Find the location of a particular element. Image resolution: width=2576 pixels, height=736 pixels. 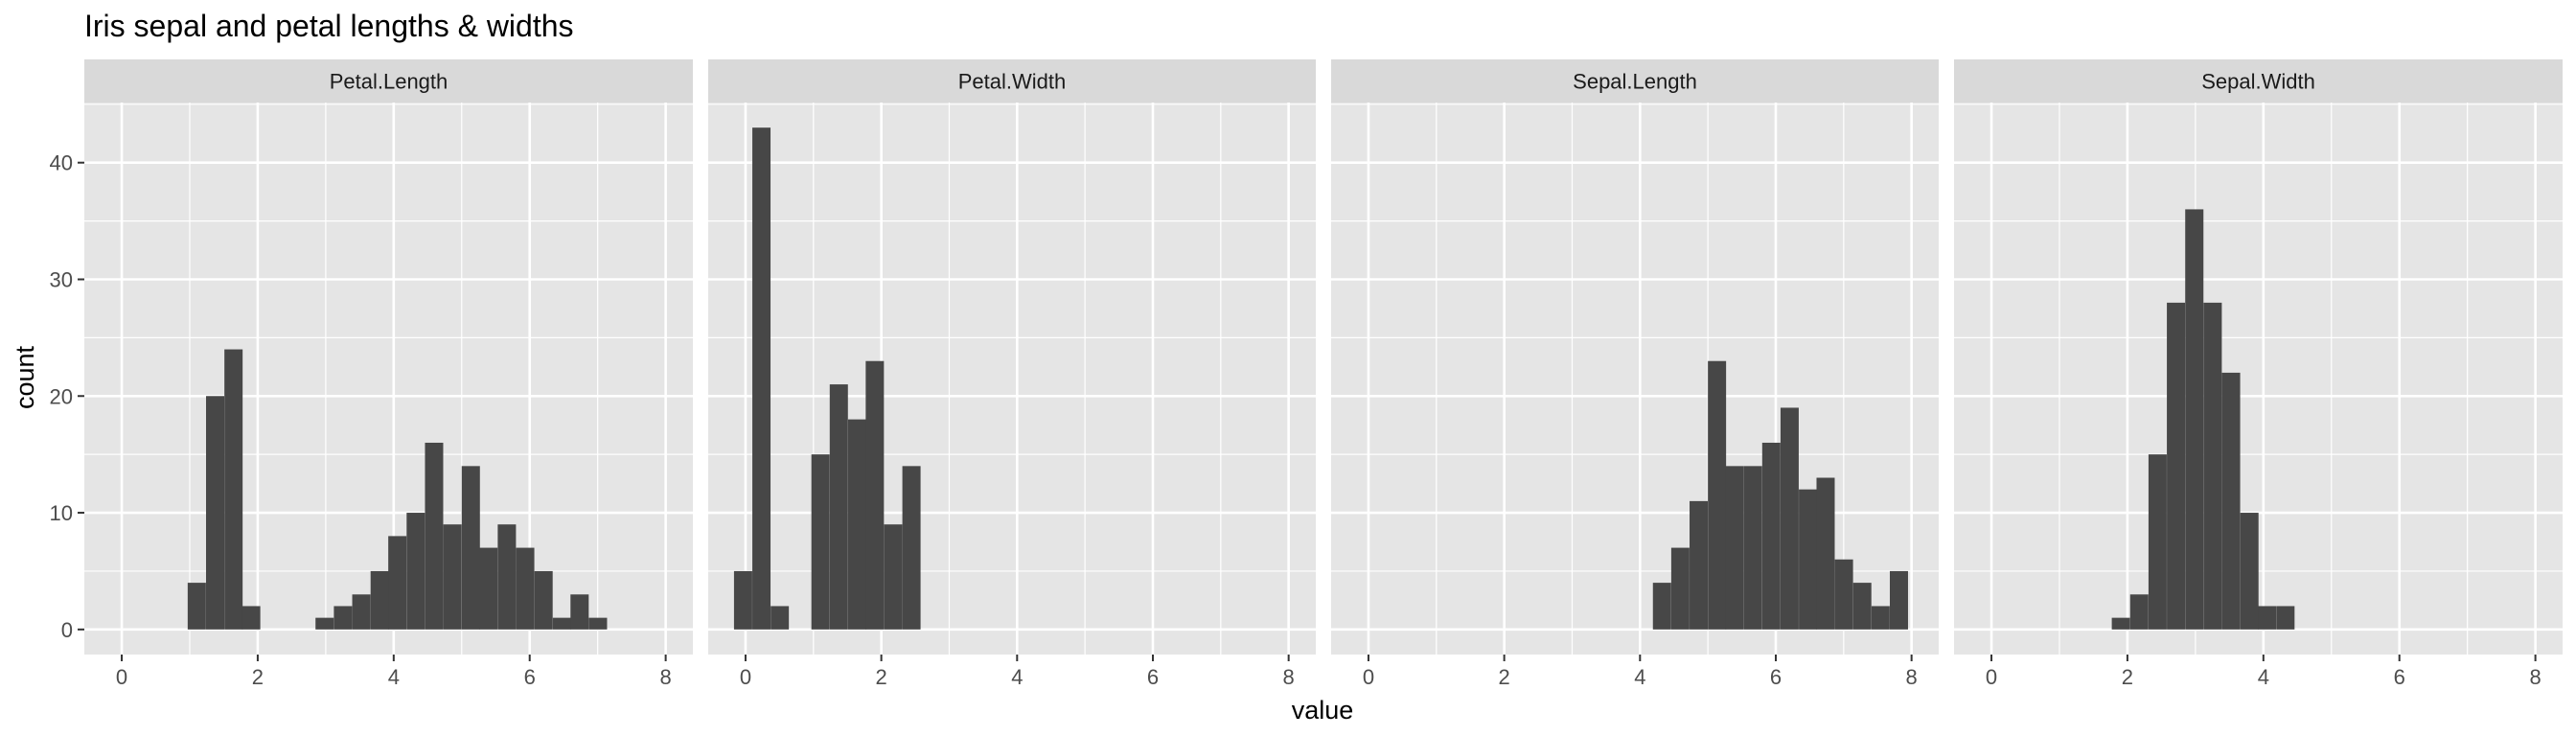

facet-strip-label: Petal.Width is located at coordinates (1012, 82).